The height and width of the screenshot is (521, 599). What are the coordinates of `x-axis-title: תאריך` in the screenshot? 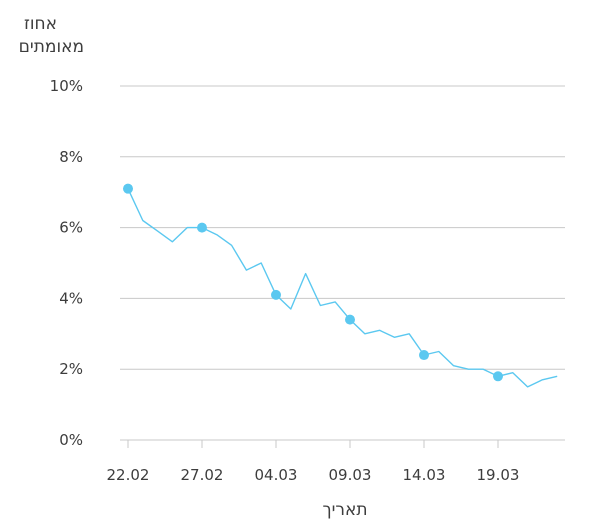 It's located at (344, 510).